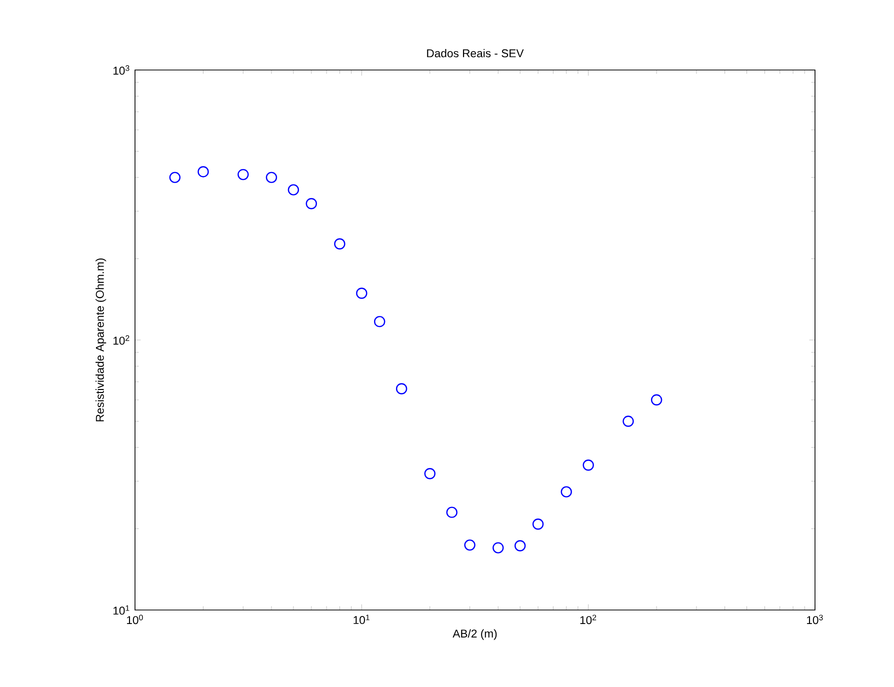  I want to click on y-axis-title: Resistividade Aparente (Ohm.m), so click(101, 340).